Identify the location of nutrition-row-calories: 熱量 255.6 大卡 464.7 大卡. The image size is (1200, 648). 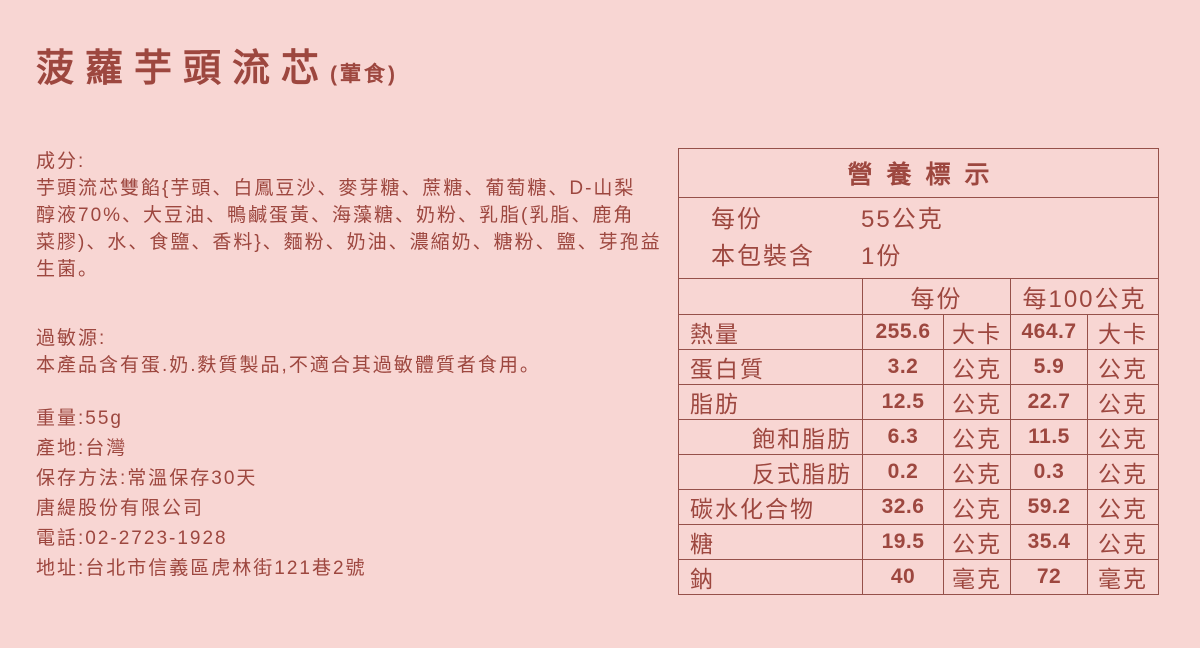
(918, 332).